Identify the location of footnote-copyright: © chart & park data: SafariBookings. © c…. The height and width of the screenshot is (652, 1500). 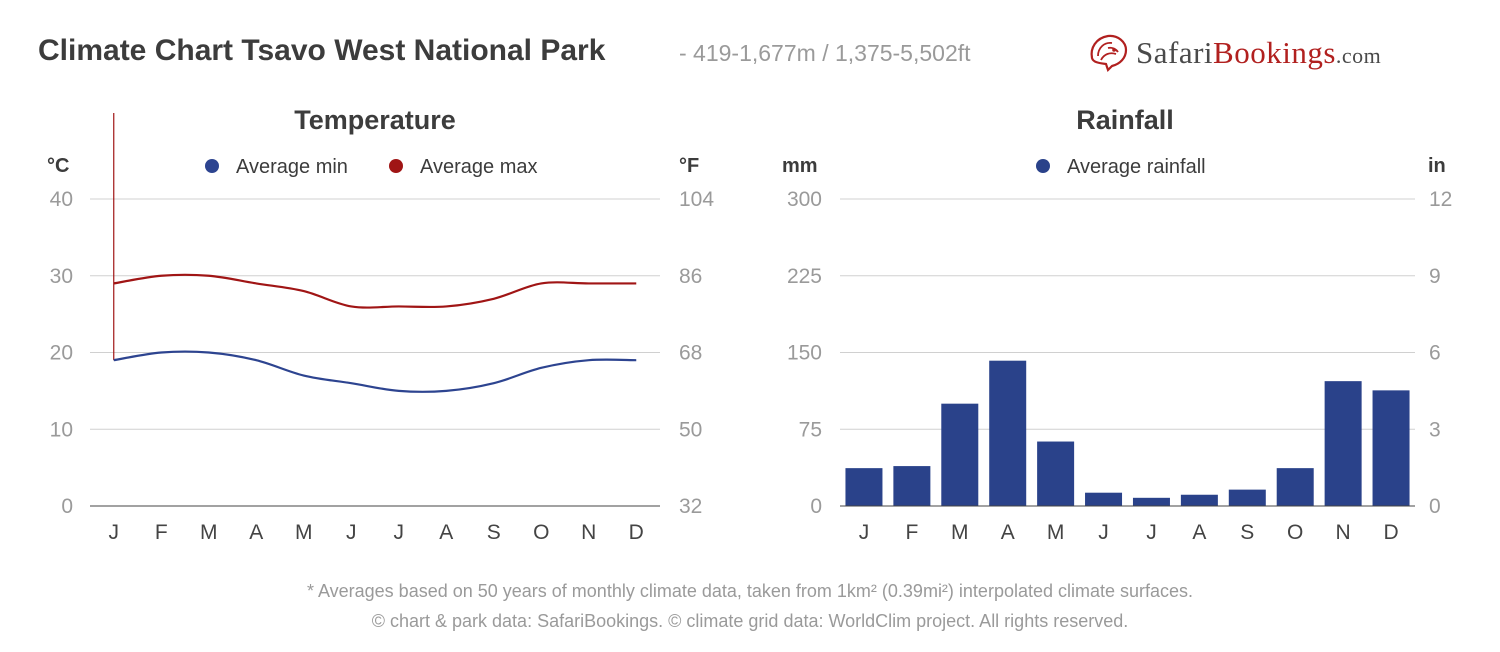
(750, 621).